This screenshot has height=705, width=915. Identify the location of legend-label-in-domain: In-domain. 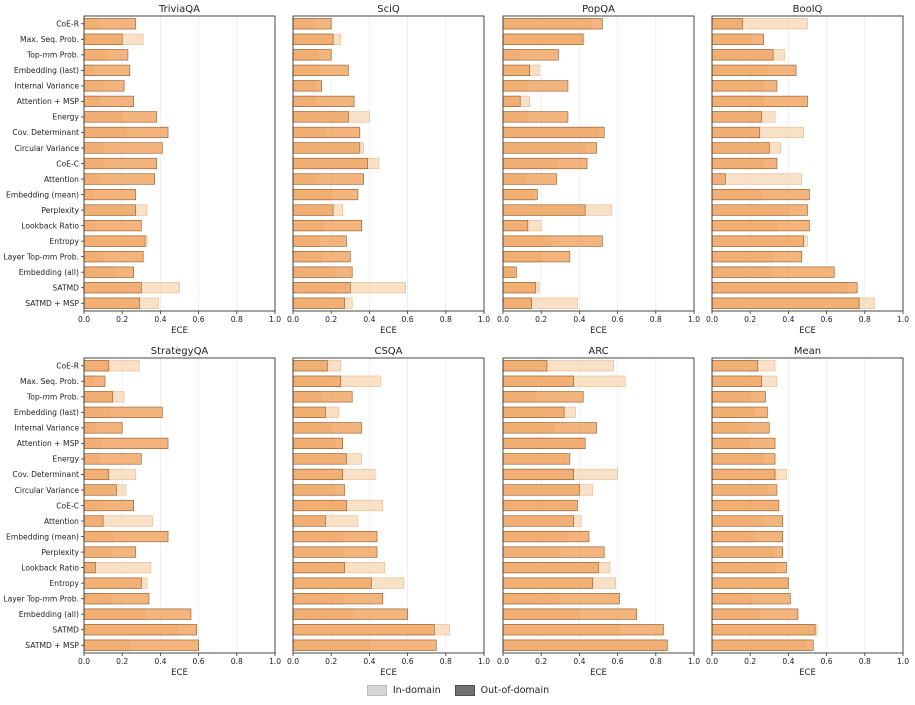
(416, 690).